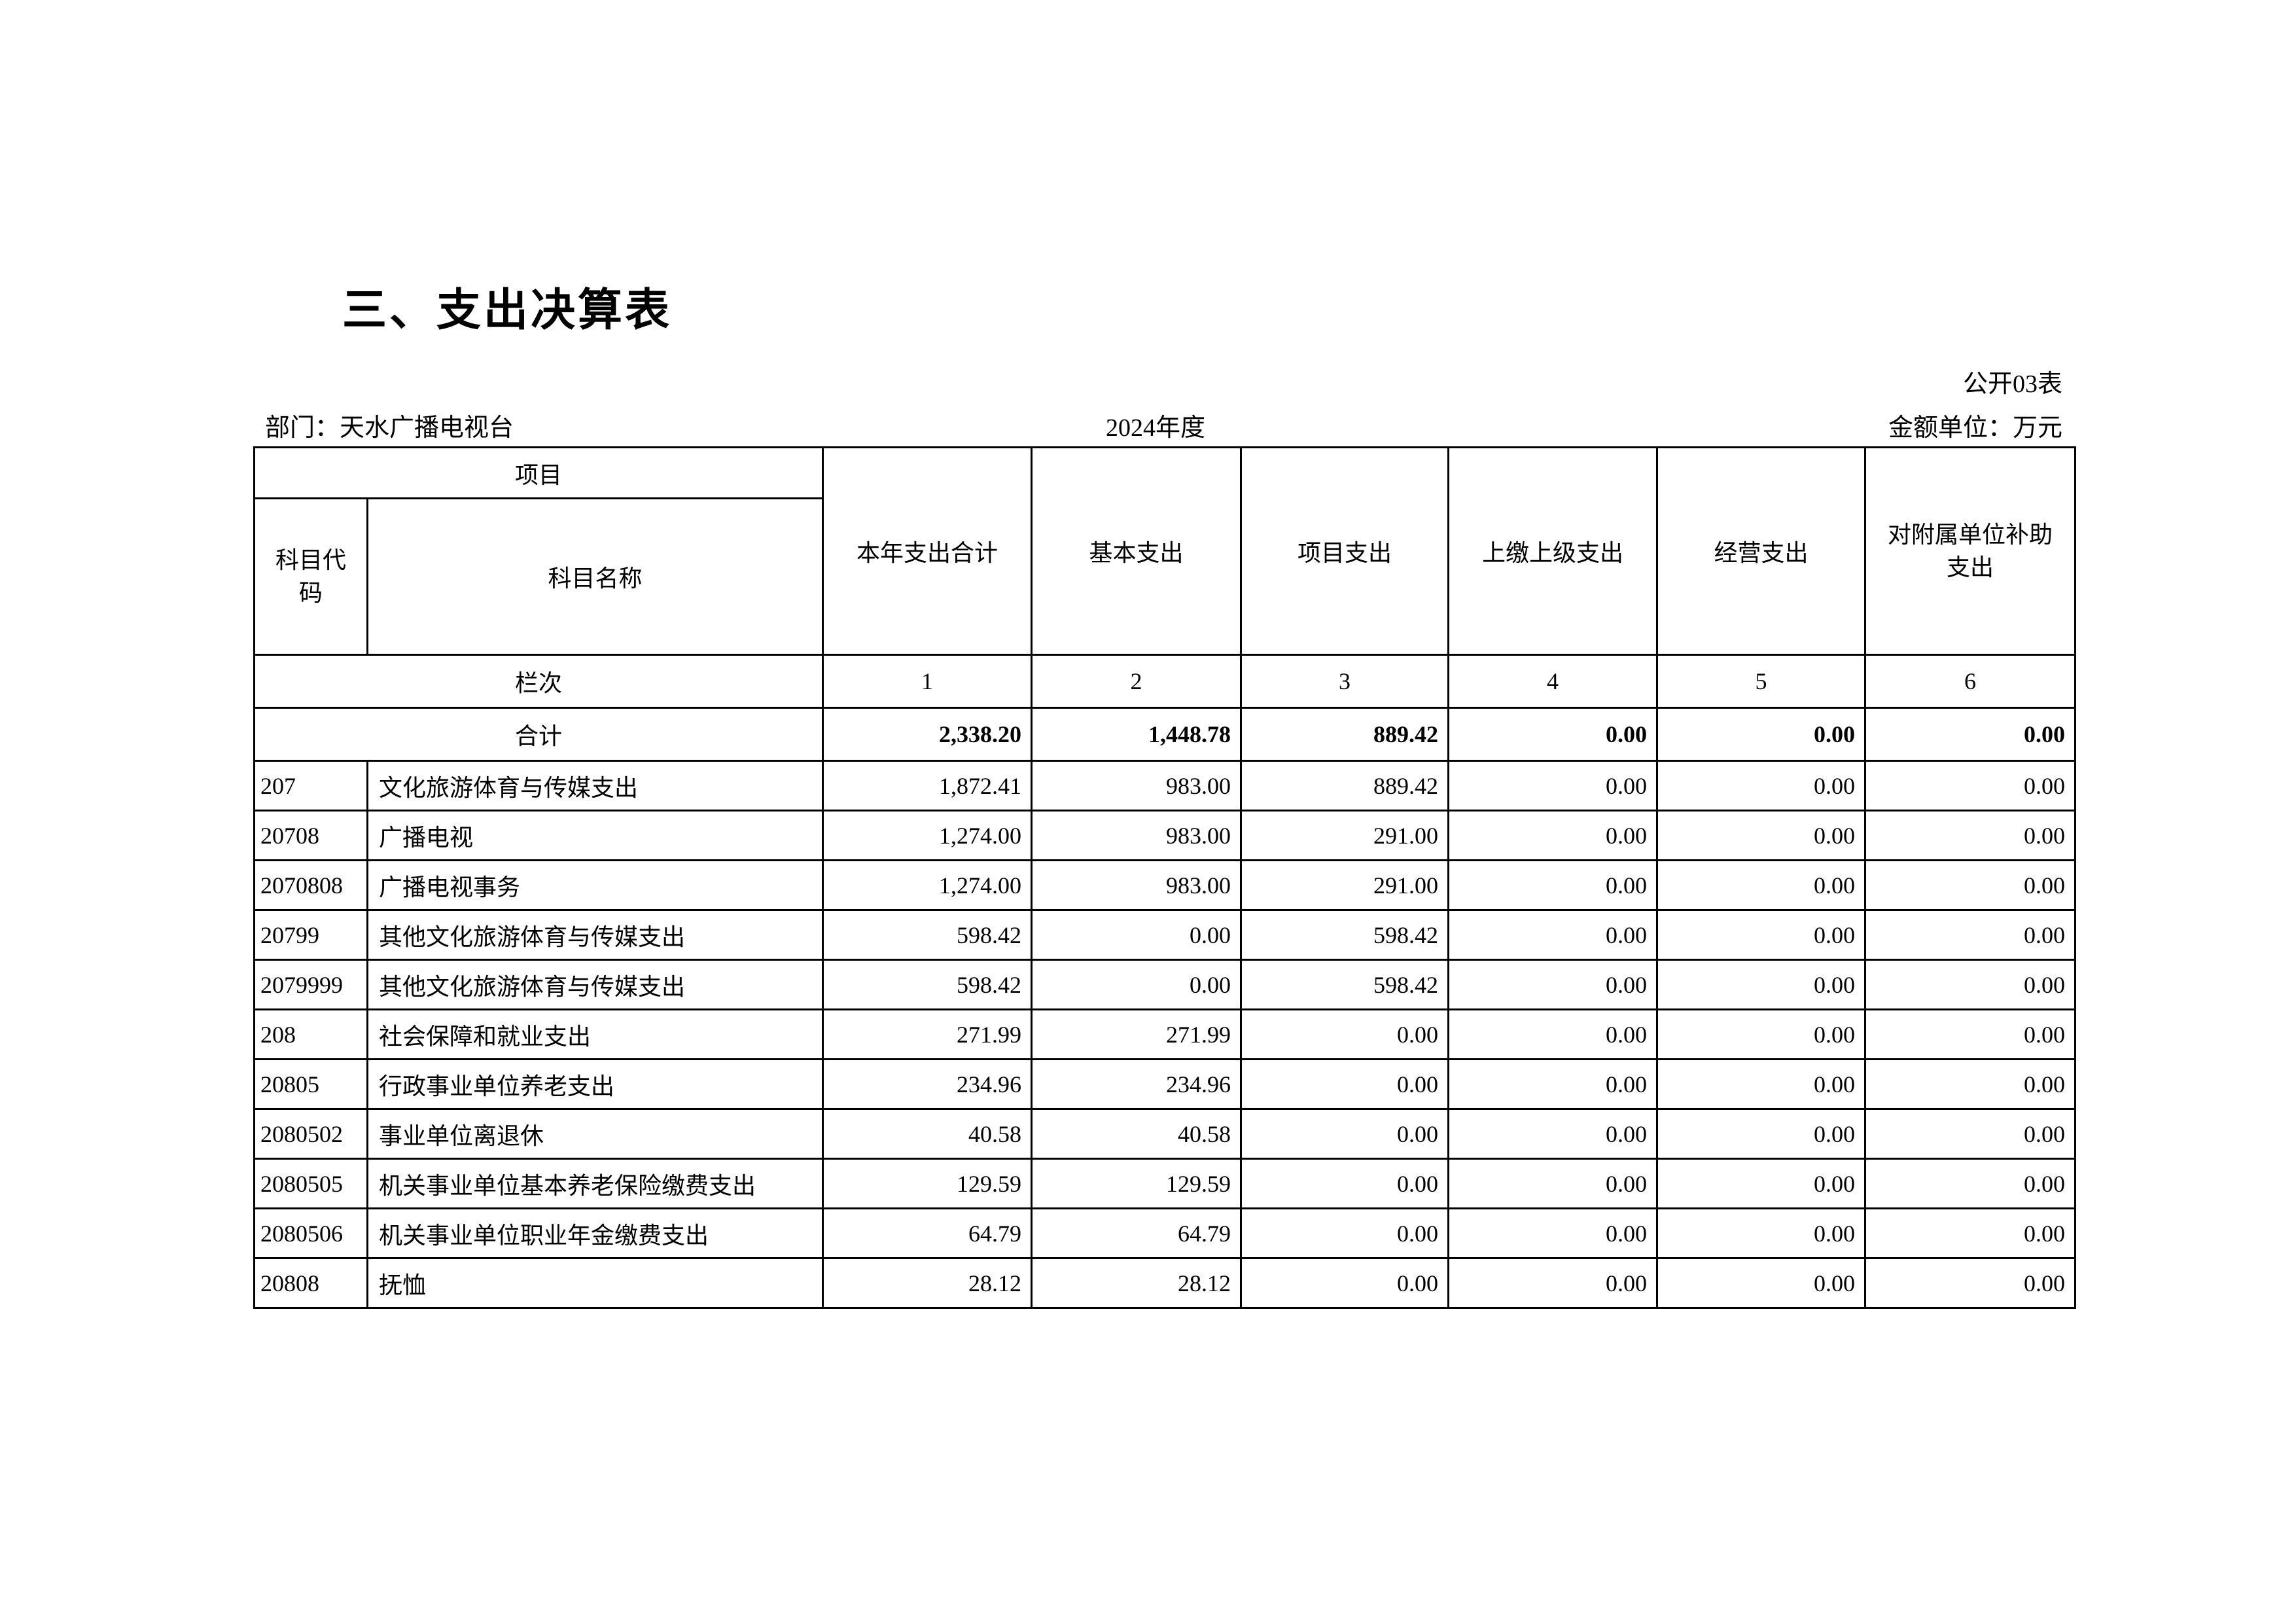  I want to click on total-value: 889.42, so click(1345, 735).